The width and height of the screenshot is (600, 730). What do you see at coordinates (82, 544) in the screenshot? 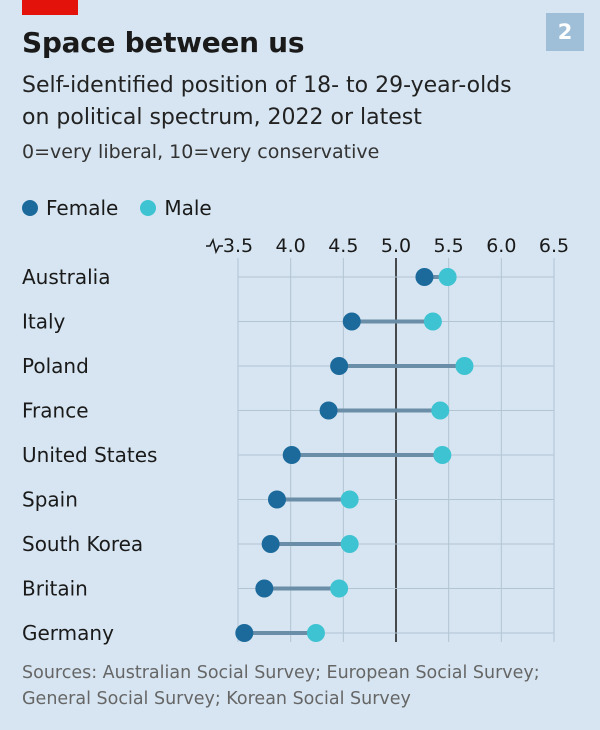
I see `country-label: South Korea` at bounding box center [82, 544].